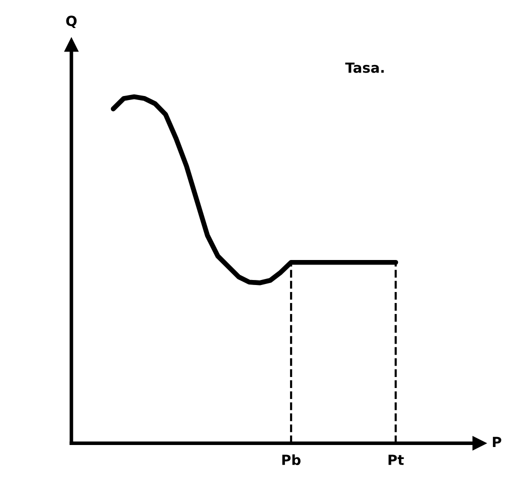 Image resolution: width=510 pixels, height=498 pixels. I want to click on x-tick-label: Pb, so click(291, 460).